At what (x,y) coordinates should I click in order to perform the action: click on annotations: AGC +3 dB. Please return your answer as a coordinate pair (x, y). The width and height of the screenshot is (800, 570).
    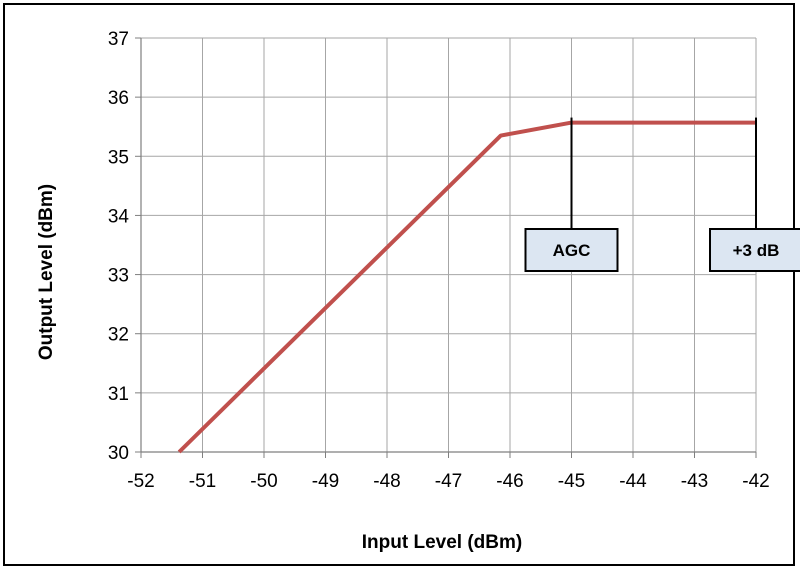
    Looking at the image, I should click on (662, 194).